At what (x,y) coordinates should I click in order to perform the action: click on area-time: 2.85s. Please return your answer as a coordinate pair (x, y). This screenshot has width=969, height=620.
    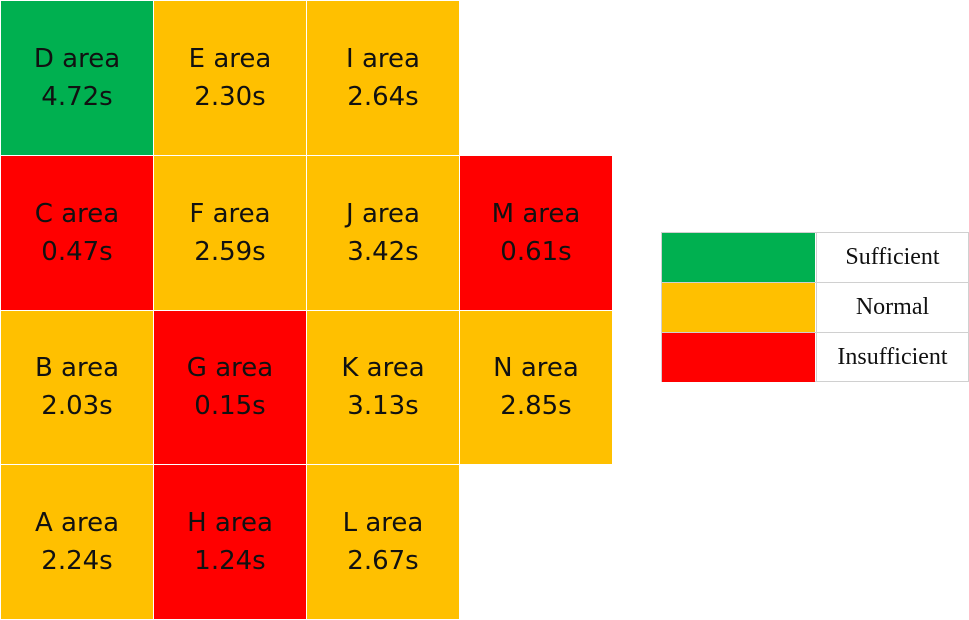
    Looking at the image, I should click on (536, 406).